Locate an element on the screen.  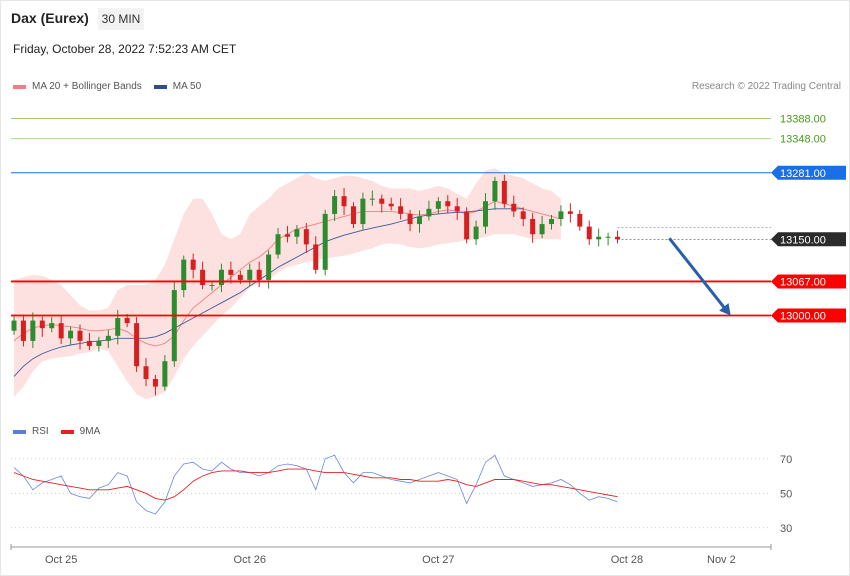
legend-label-ma50: MA 50 is located at coordinates (187, 86).